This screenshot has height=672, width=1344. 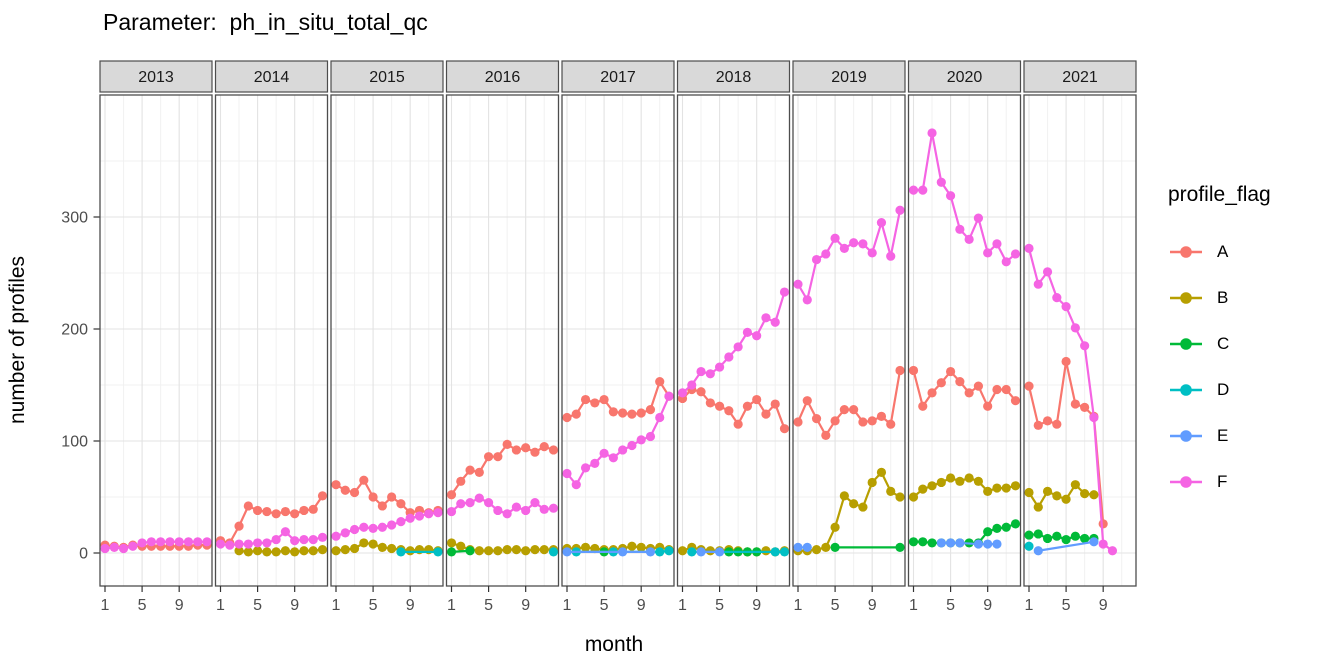 What do you see at coordinates (1223, 435) in the screenshot?
I see `legend-label: E` at bounding box center [1223, 435].